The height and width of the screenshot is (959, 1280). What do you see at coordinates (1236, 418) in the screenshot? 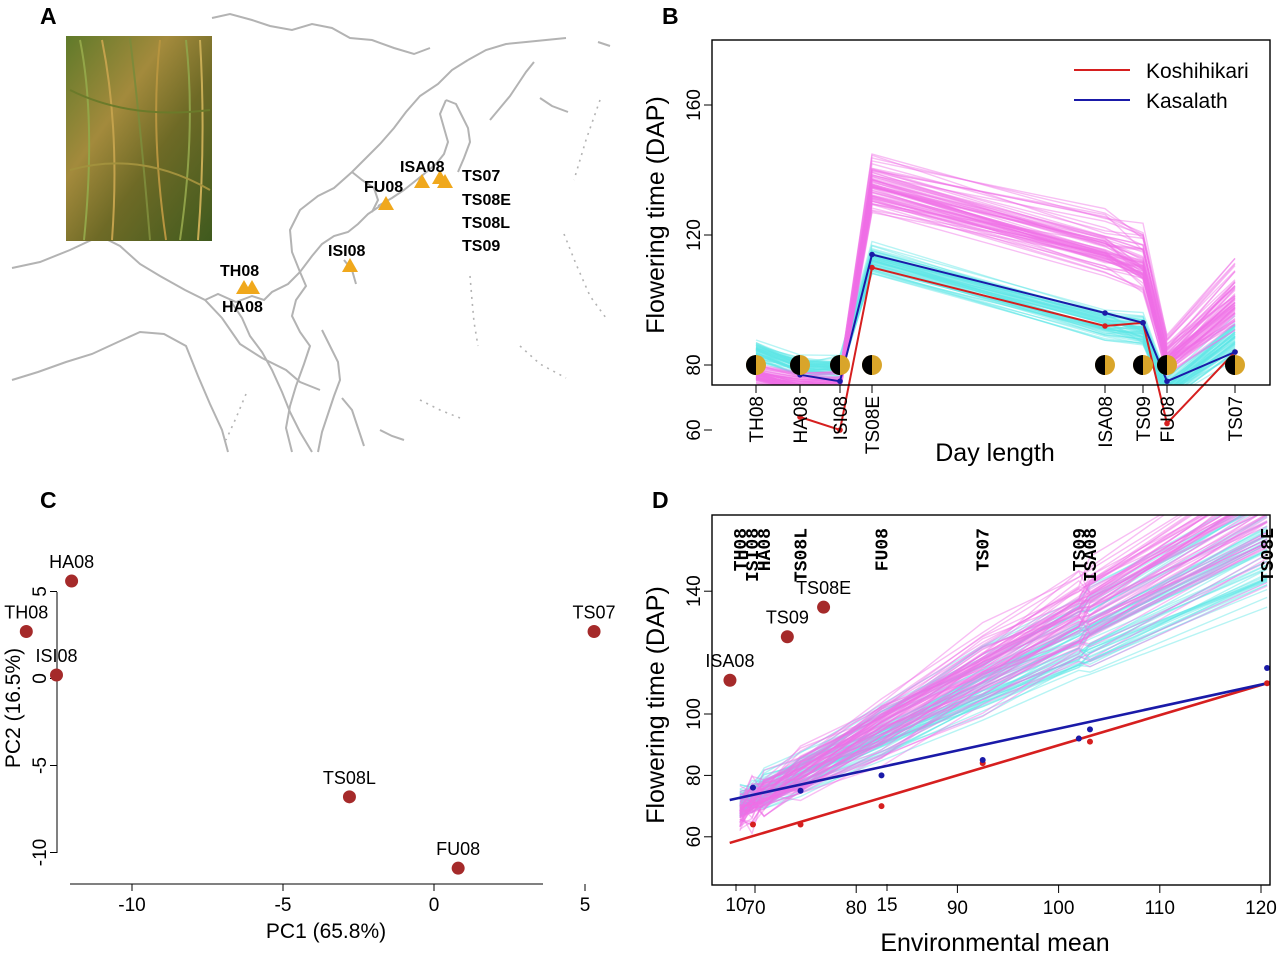
I see `x-tick-label: TS07` at bounding box center [1236, 418].